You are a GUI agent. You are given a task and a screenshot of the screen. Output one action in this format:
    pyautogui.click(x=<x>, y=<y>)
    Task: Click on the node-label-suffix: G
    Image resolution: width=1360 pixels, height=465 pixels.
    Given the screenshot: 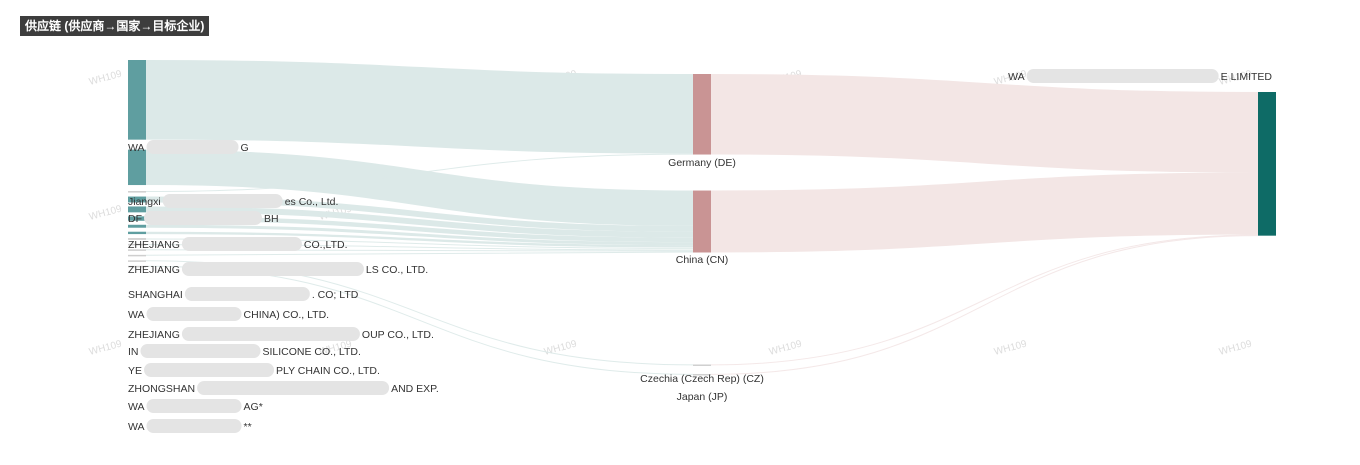 What is the action you would take?
    pyautogui.click(x=245, y=148)
    